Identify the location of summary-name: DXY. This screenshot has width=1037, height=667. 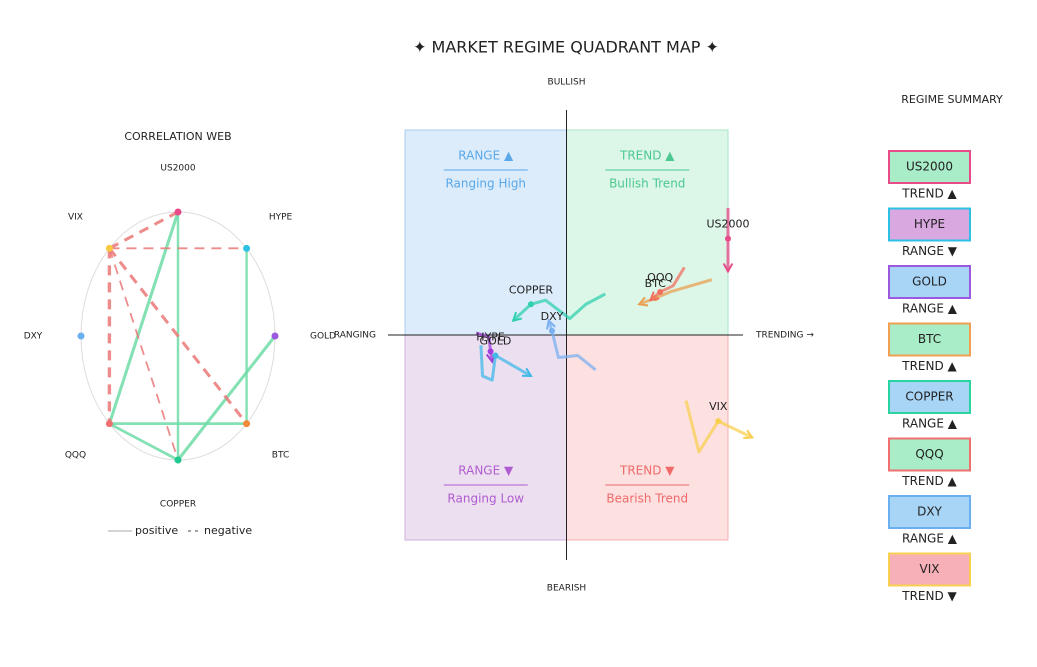
(929, 512).